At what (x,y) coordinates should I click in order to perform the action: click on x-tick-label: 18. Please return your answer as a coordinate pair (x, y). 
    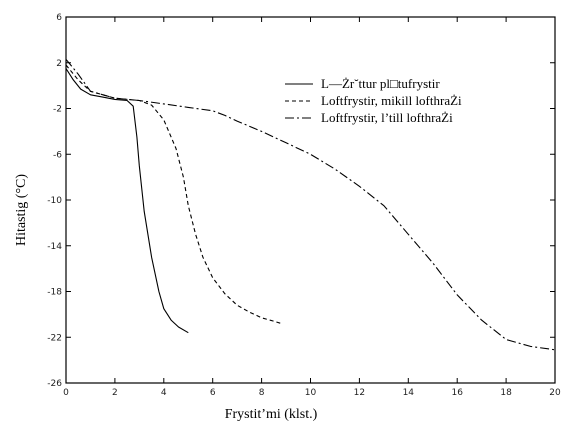
    Looking at the image, I should click on (506, 393).